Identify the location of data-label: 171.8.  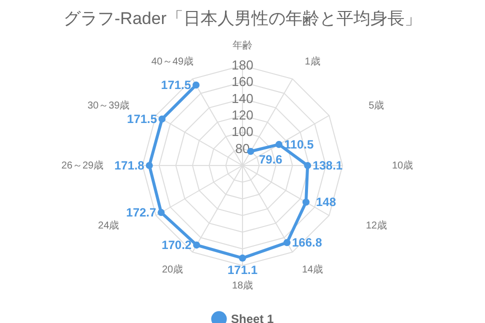
(129, 165).